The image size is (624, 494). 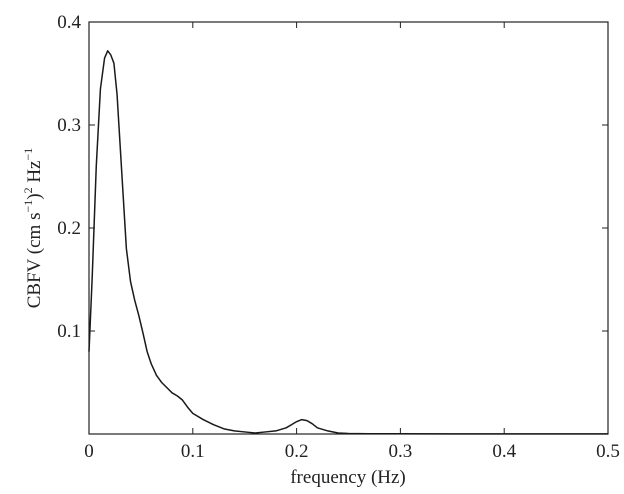 What do you see at coordinates (504, 451) in the screenshot?
I see `x-tick-label: 0.4` at bounding box center [504, 451].